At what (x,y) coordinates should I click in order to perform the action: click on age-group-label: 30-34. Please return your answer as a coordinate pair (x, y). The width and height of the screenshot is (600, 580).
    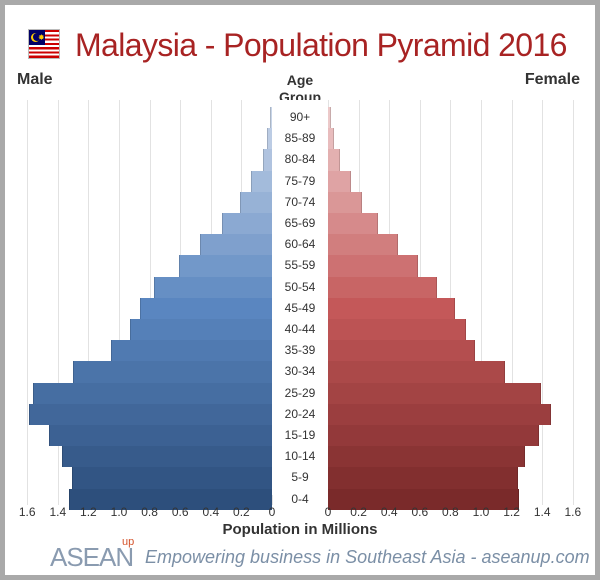
    Looking at the image, I should click on (300, 371).